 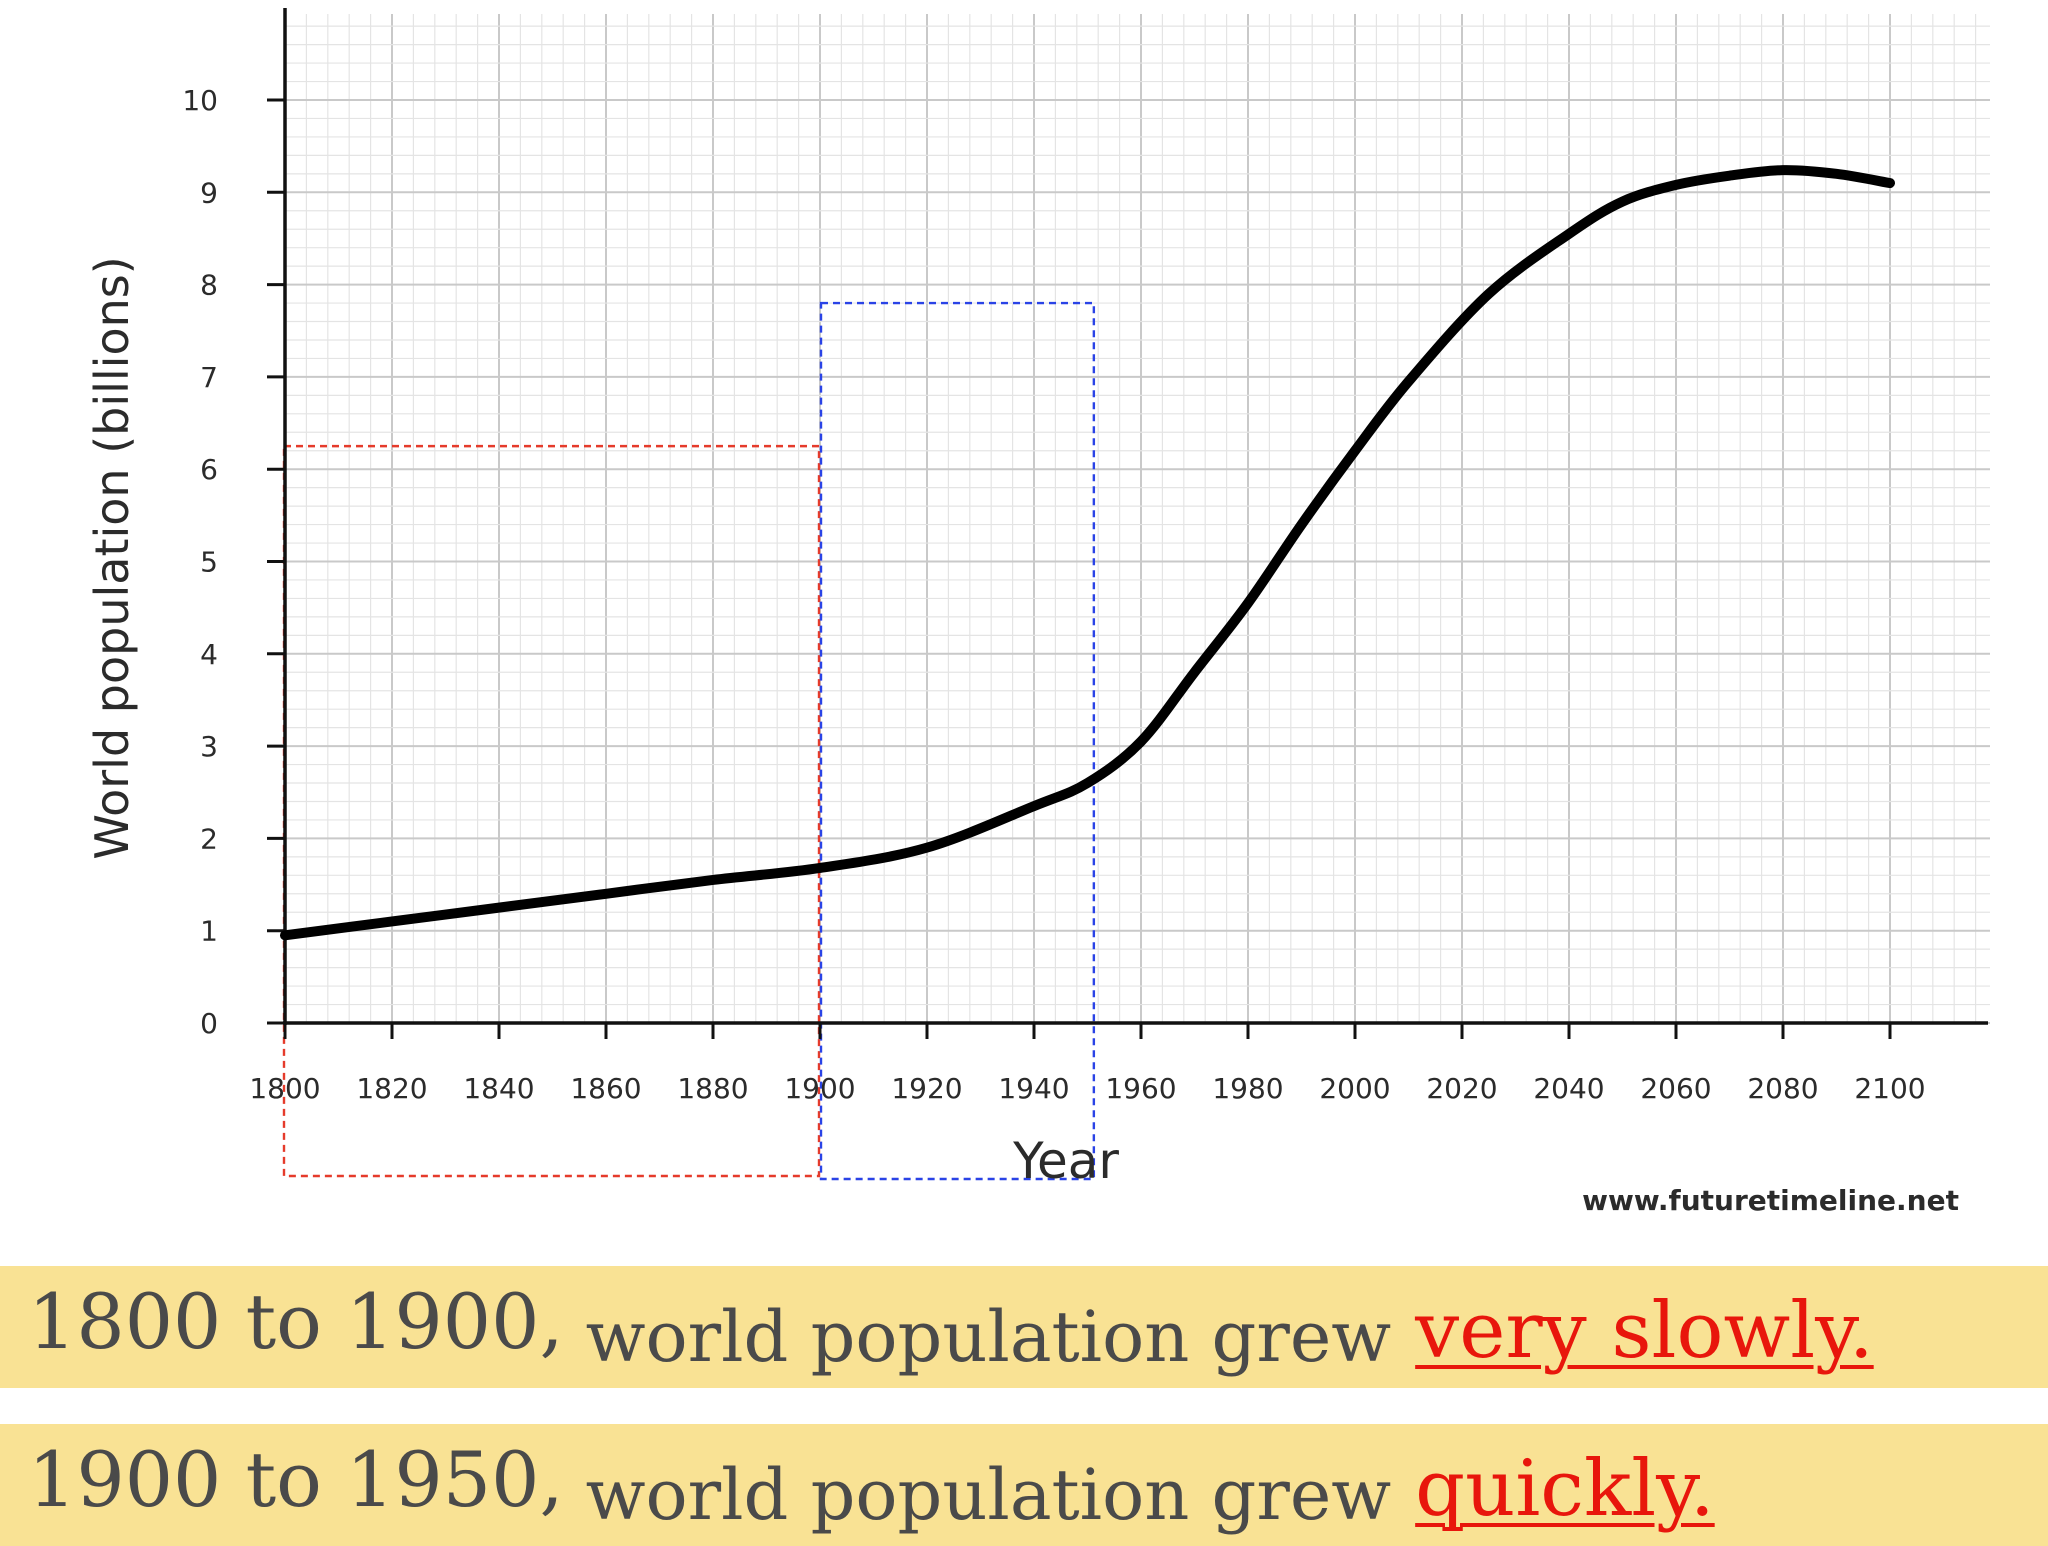 What do you see at coordinates (1565, 1489) in the screenshot?
I see `caption-emphasis: quickly.` at bounding box center [1565, 1489].